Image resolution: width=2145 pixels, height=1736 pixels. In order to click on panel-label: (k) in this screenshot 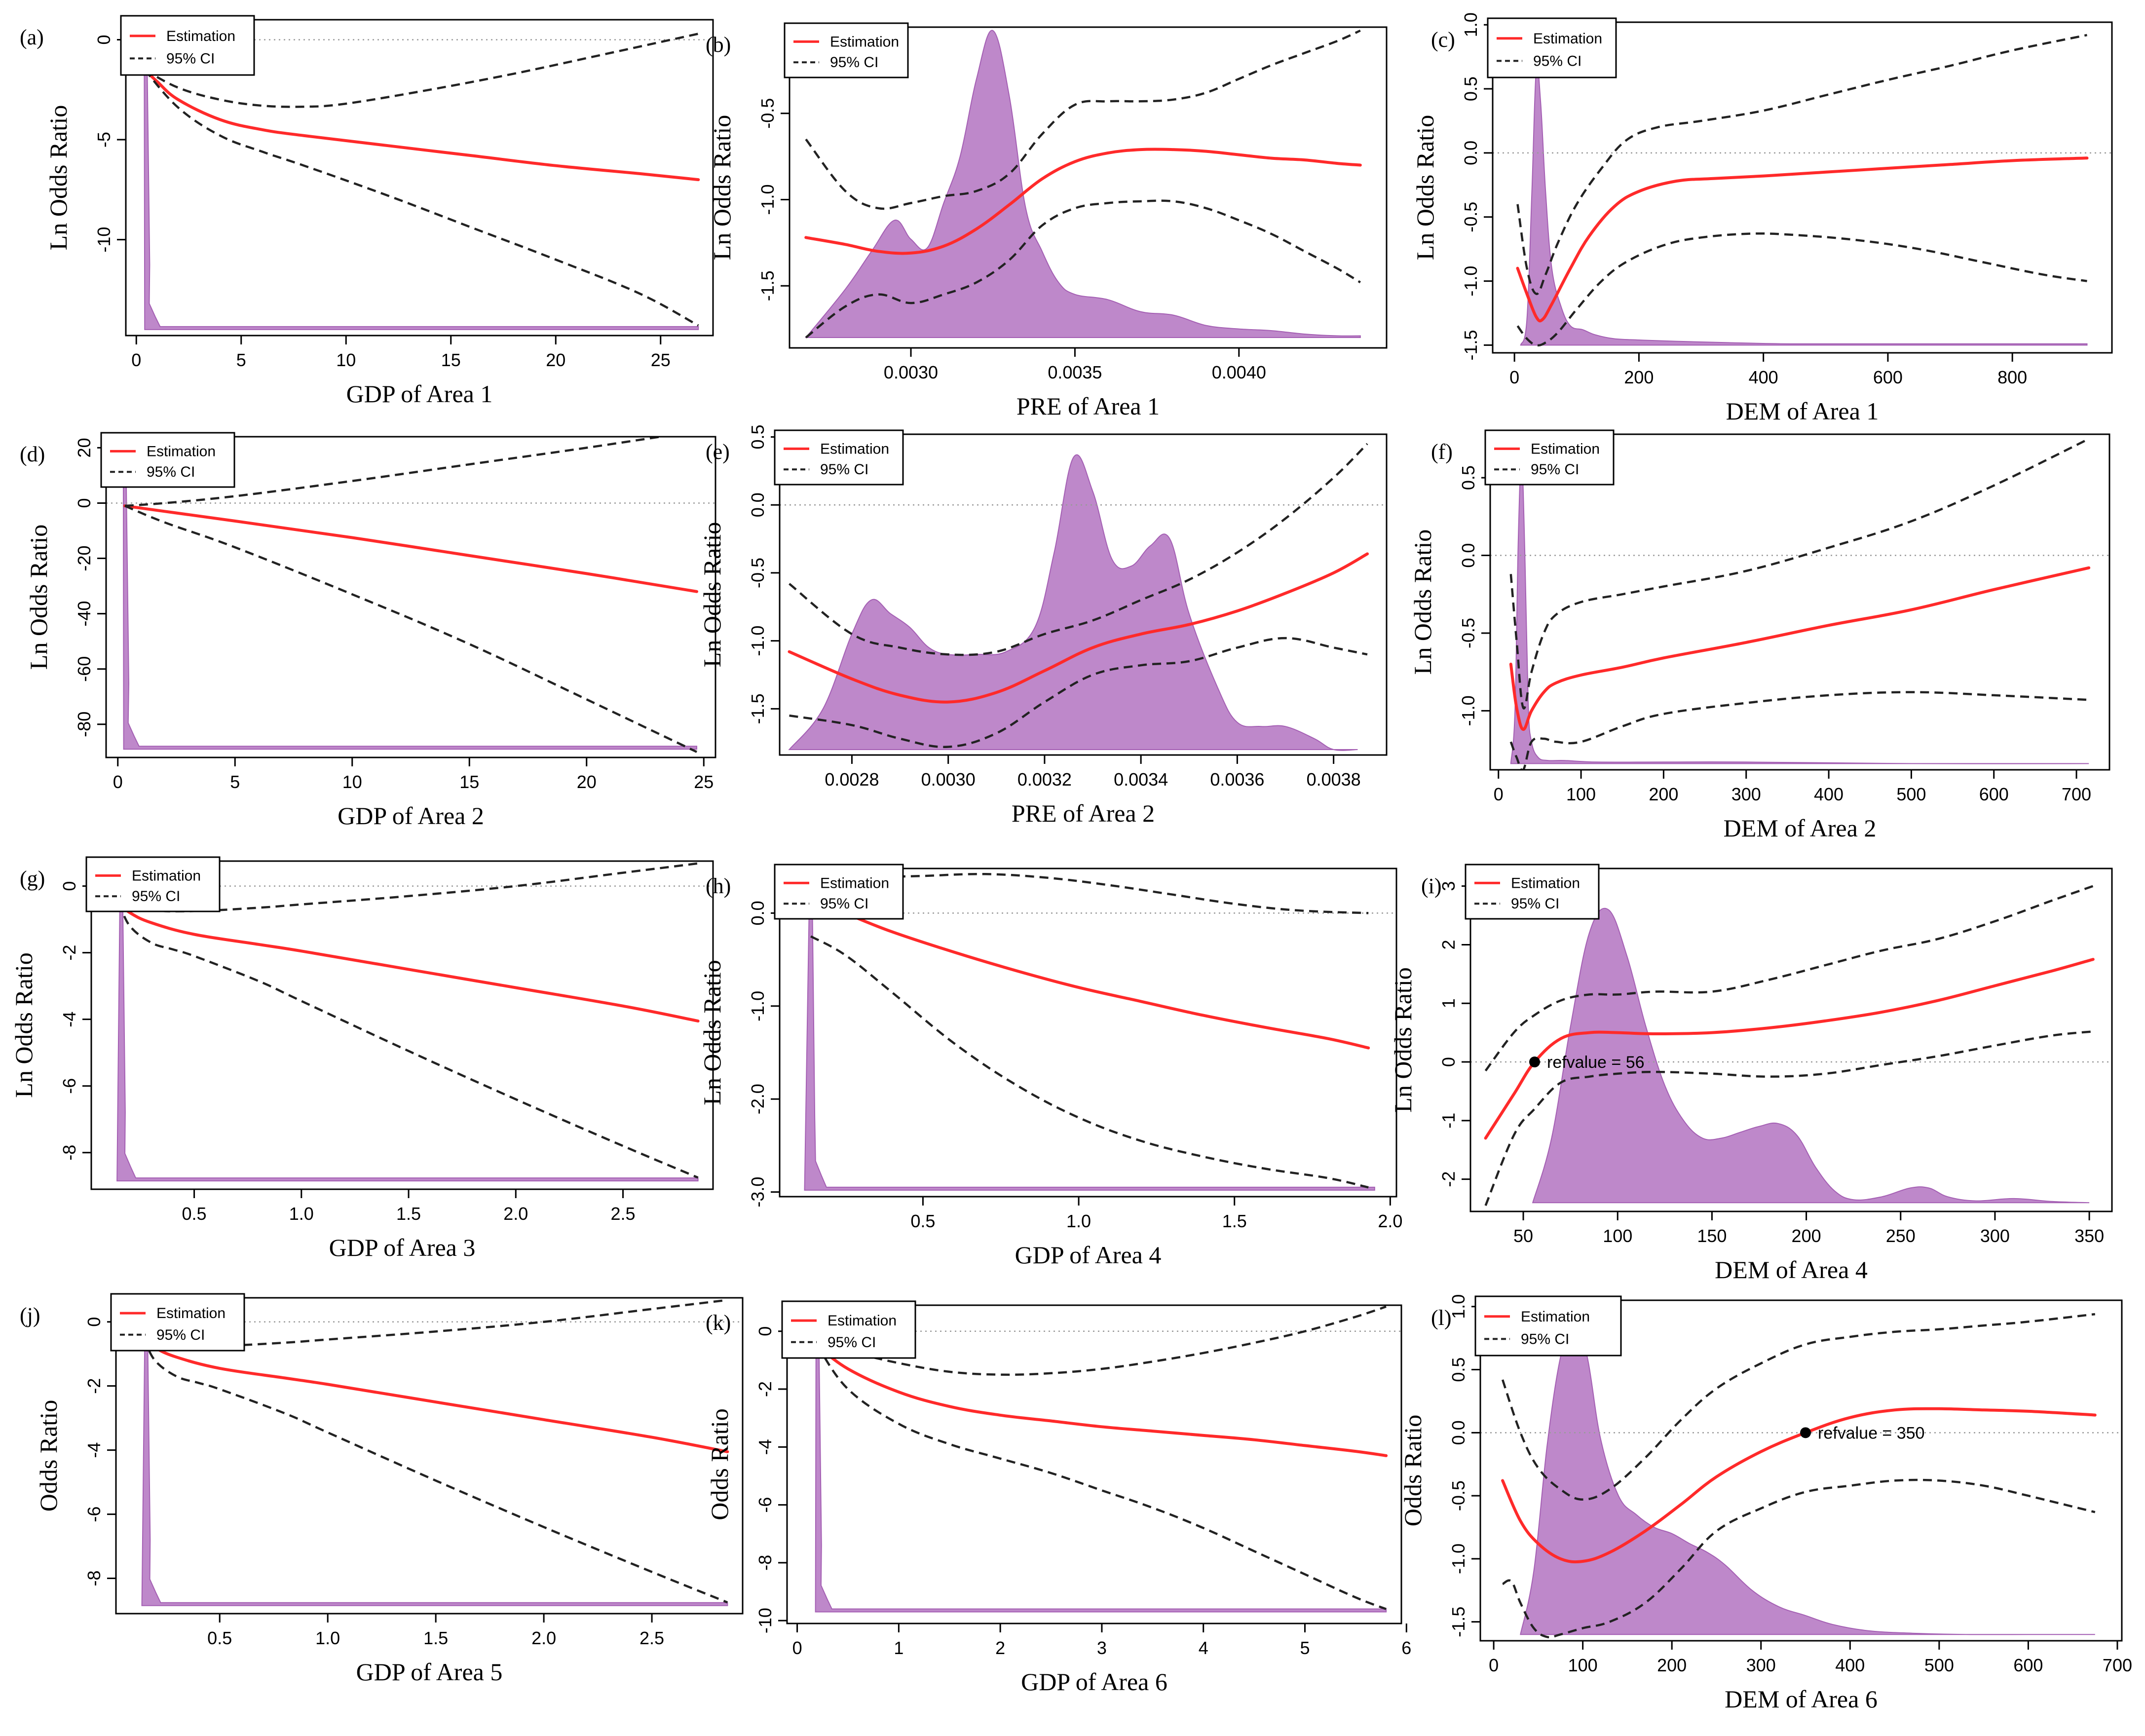, I will do `click(719, 1323)`.